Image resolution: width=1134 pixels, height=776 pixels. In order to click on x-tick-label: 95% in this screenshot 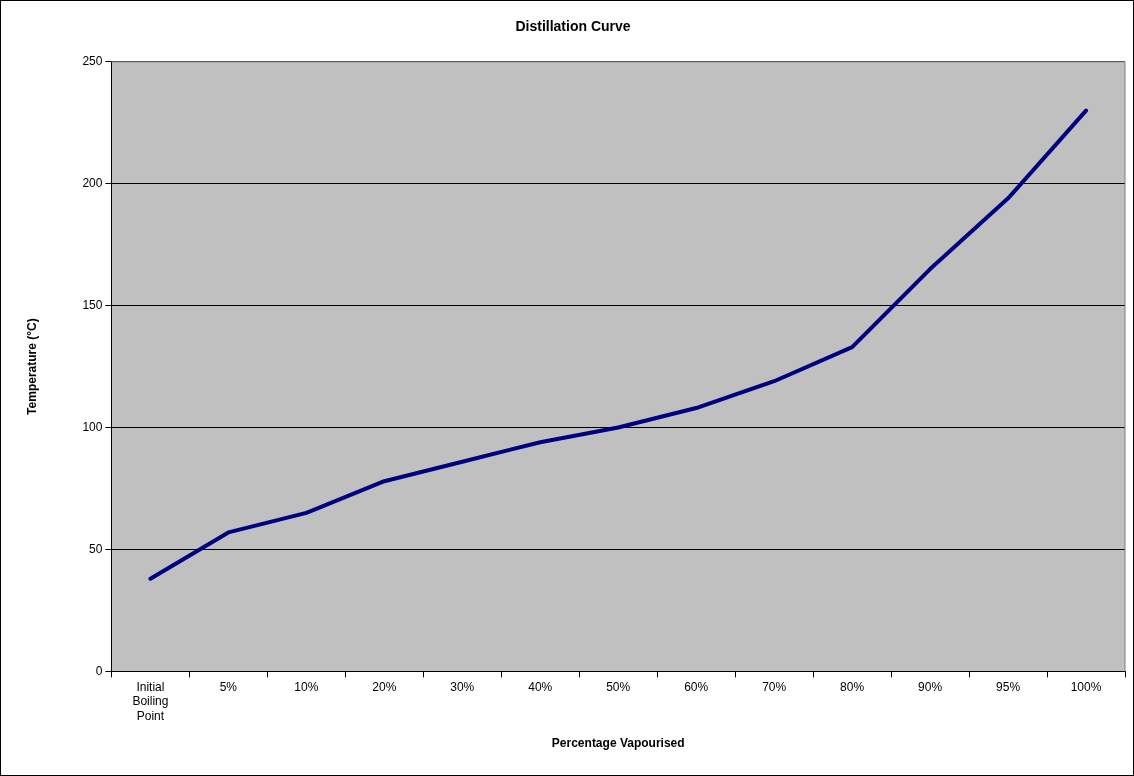, I will do `click(1008, 686)`.